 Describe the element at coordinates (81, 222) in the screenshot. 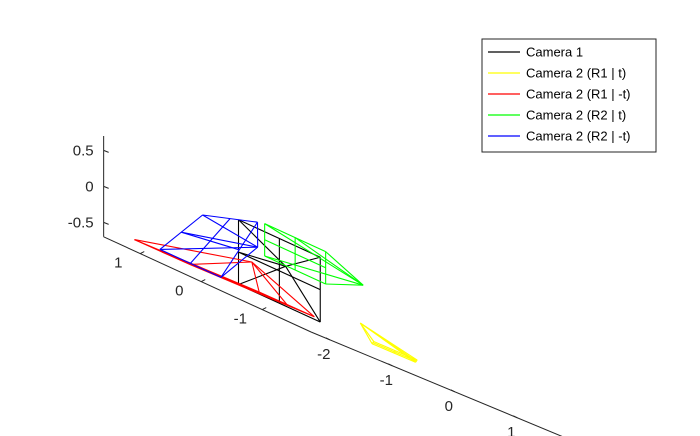

I see `z-tick-label: -0.5` at that location.